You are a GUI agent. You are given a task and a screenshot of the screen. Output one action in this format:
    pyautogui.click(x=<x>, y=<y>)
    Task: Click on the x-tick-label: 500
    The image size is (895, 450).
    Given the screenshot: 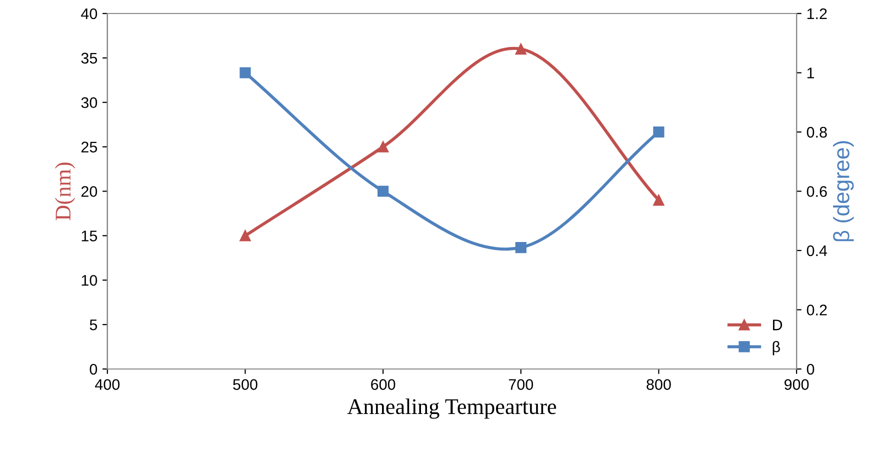 What is the action you would take?
    pyautogui.click(x=245, y=384)
    